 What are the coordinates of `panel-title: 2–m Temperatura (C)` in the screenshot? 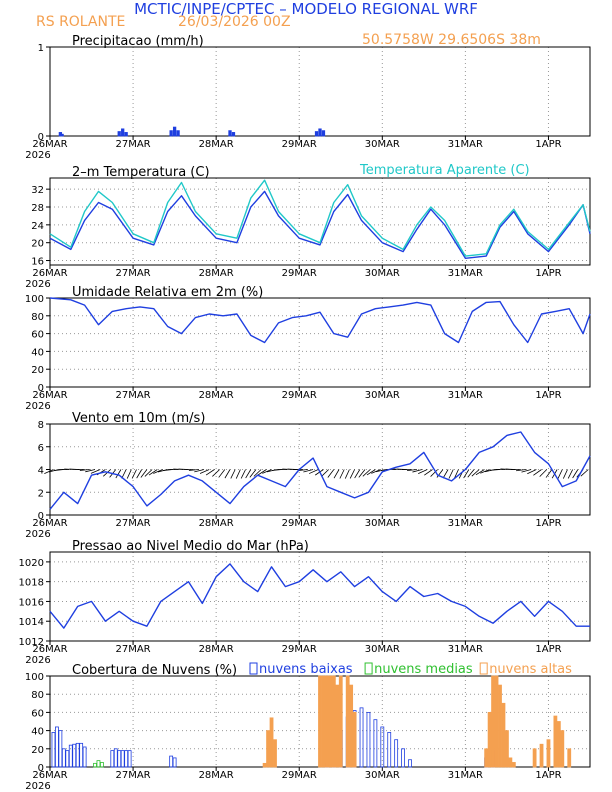 It's located at (141, 172).